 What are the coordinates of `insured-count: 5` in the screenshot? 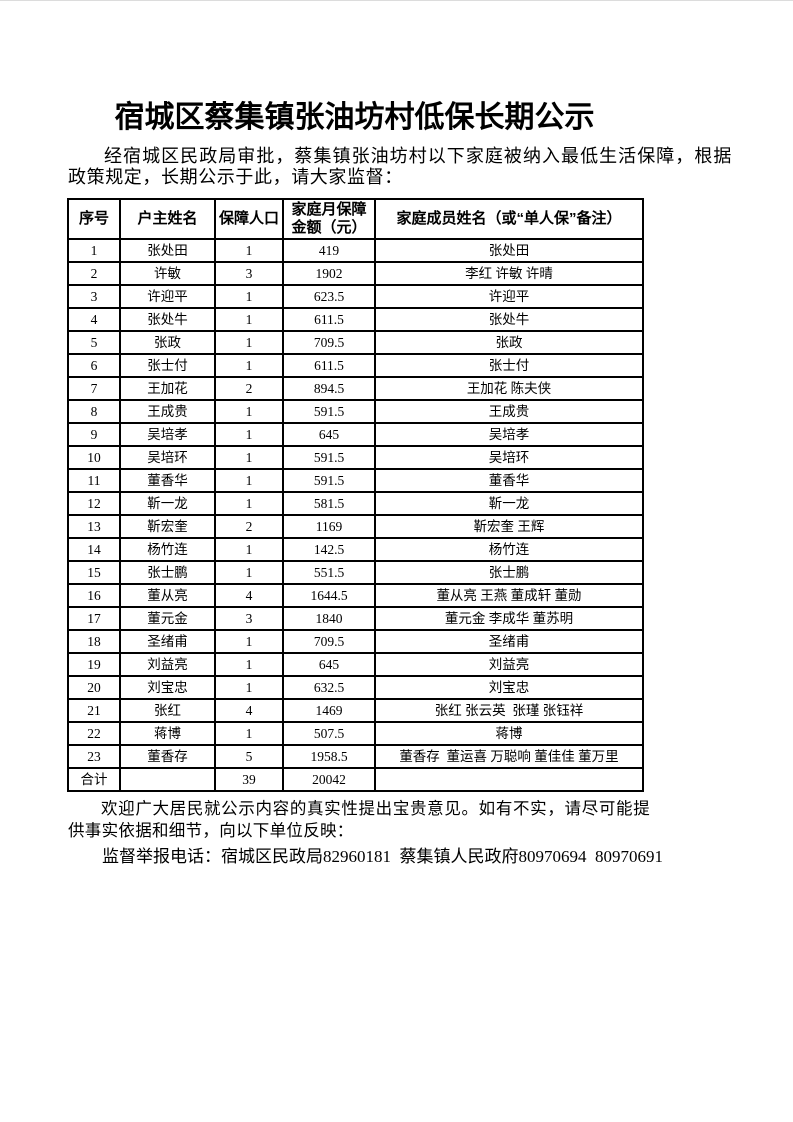 It's located at (249, 756).